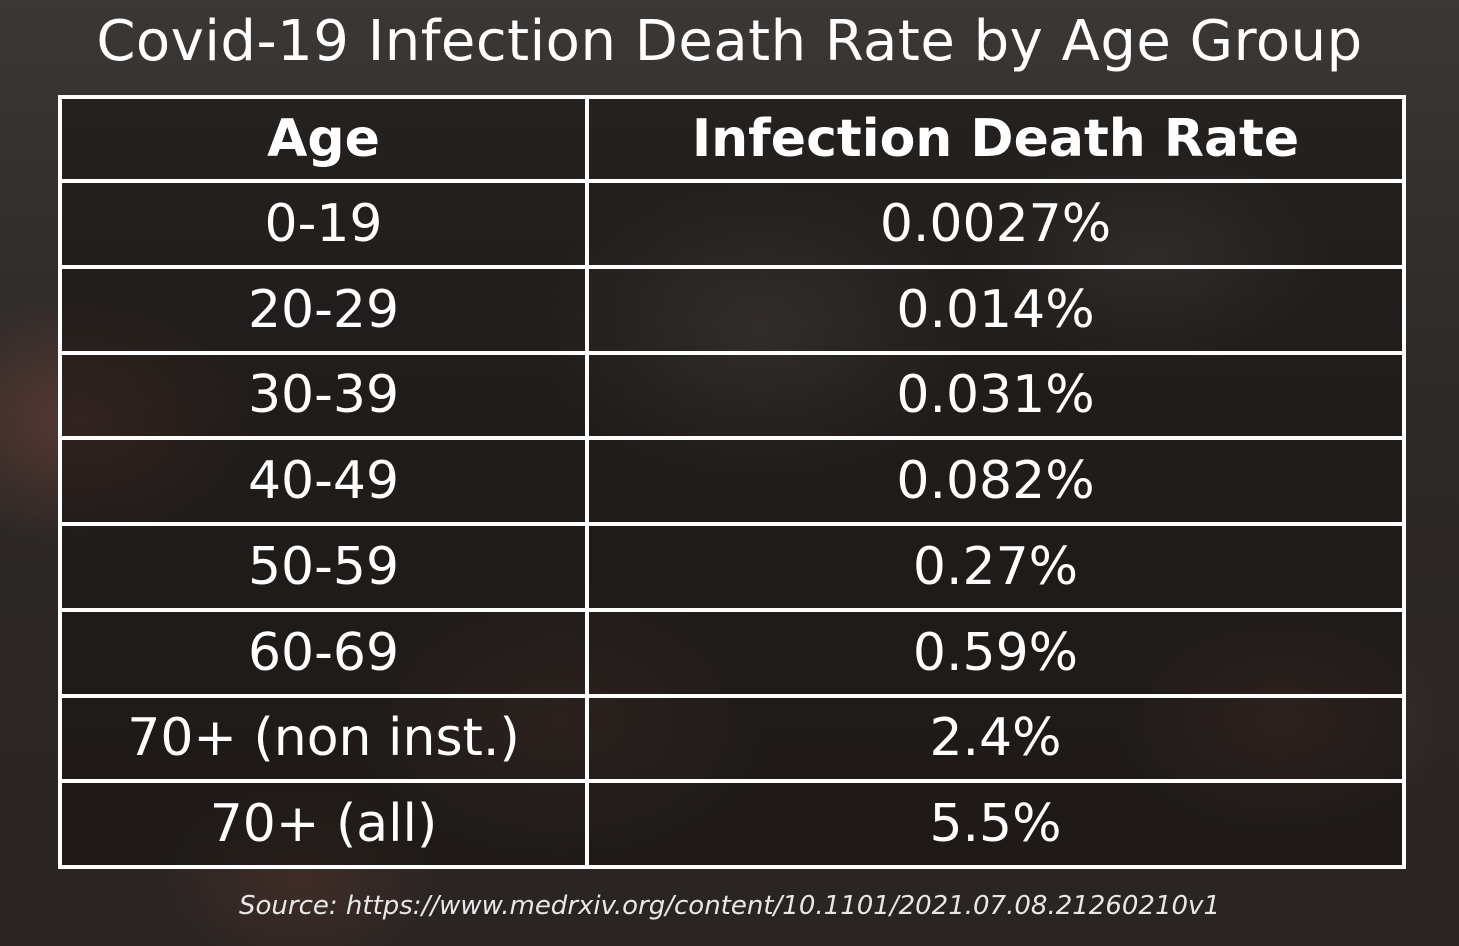 This screenshot has height=946, width=1459. What do you see at coordinates (323, 309) in the screenshot?
I see `age-cell: 20-29` at bounding box center [323, 309].